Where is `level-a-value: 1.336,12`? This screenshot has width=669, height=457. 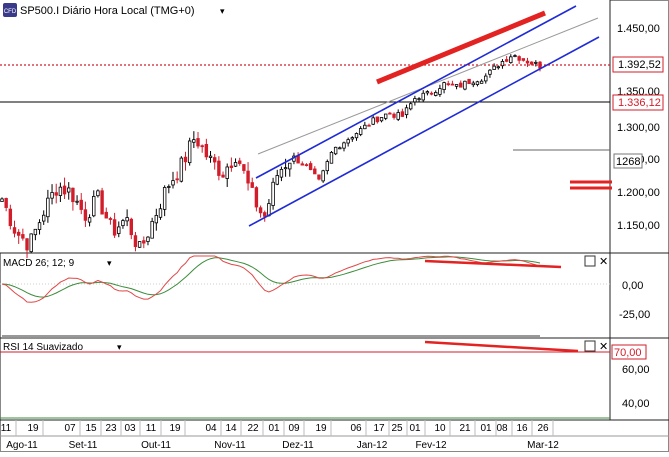
level-a-value: 1.336,12 is located at coordinates (639, 103).